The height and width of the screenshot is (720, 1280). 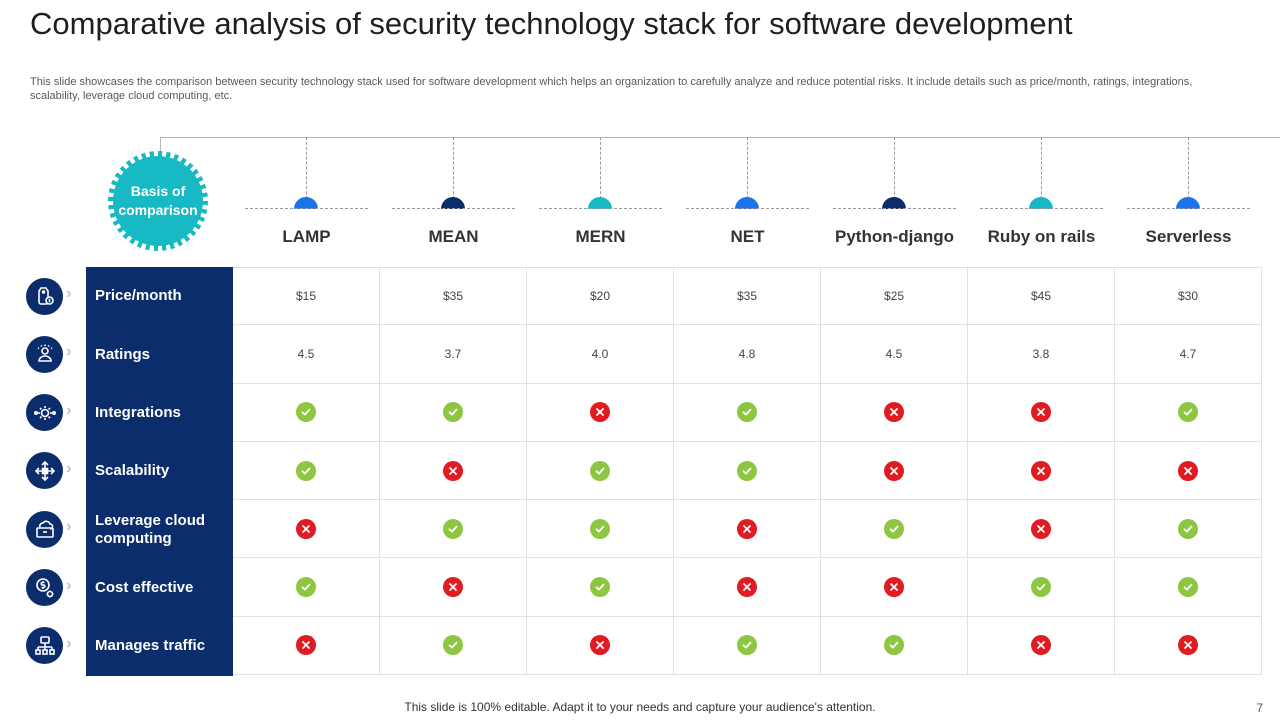 I want to click on table-cell: $15, so click(x=306, y=296).